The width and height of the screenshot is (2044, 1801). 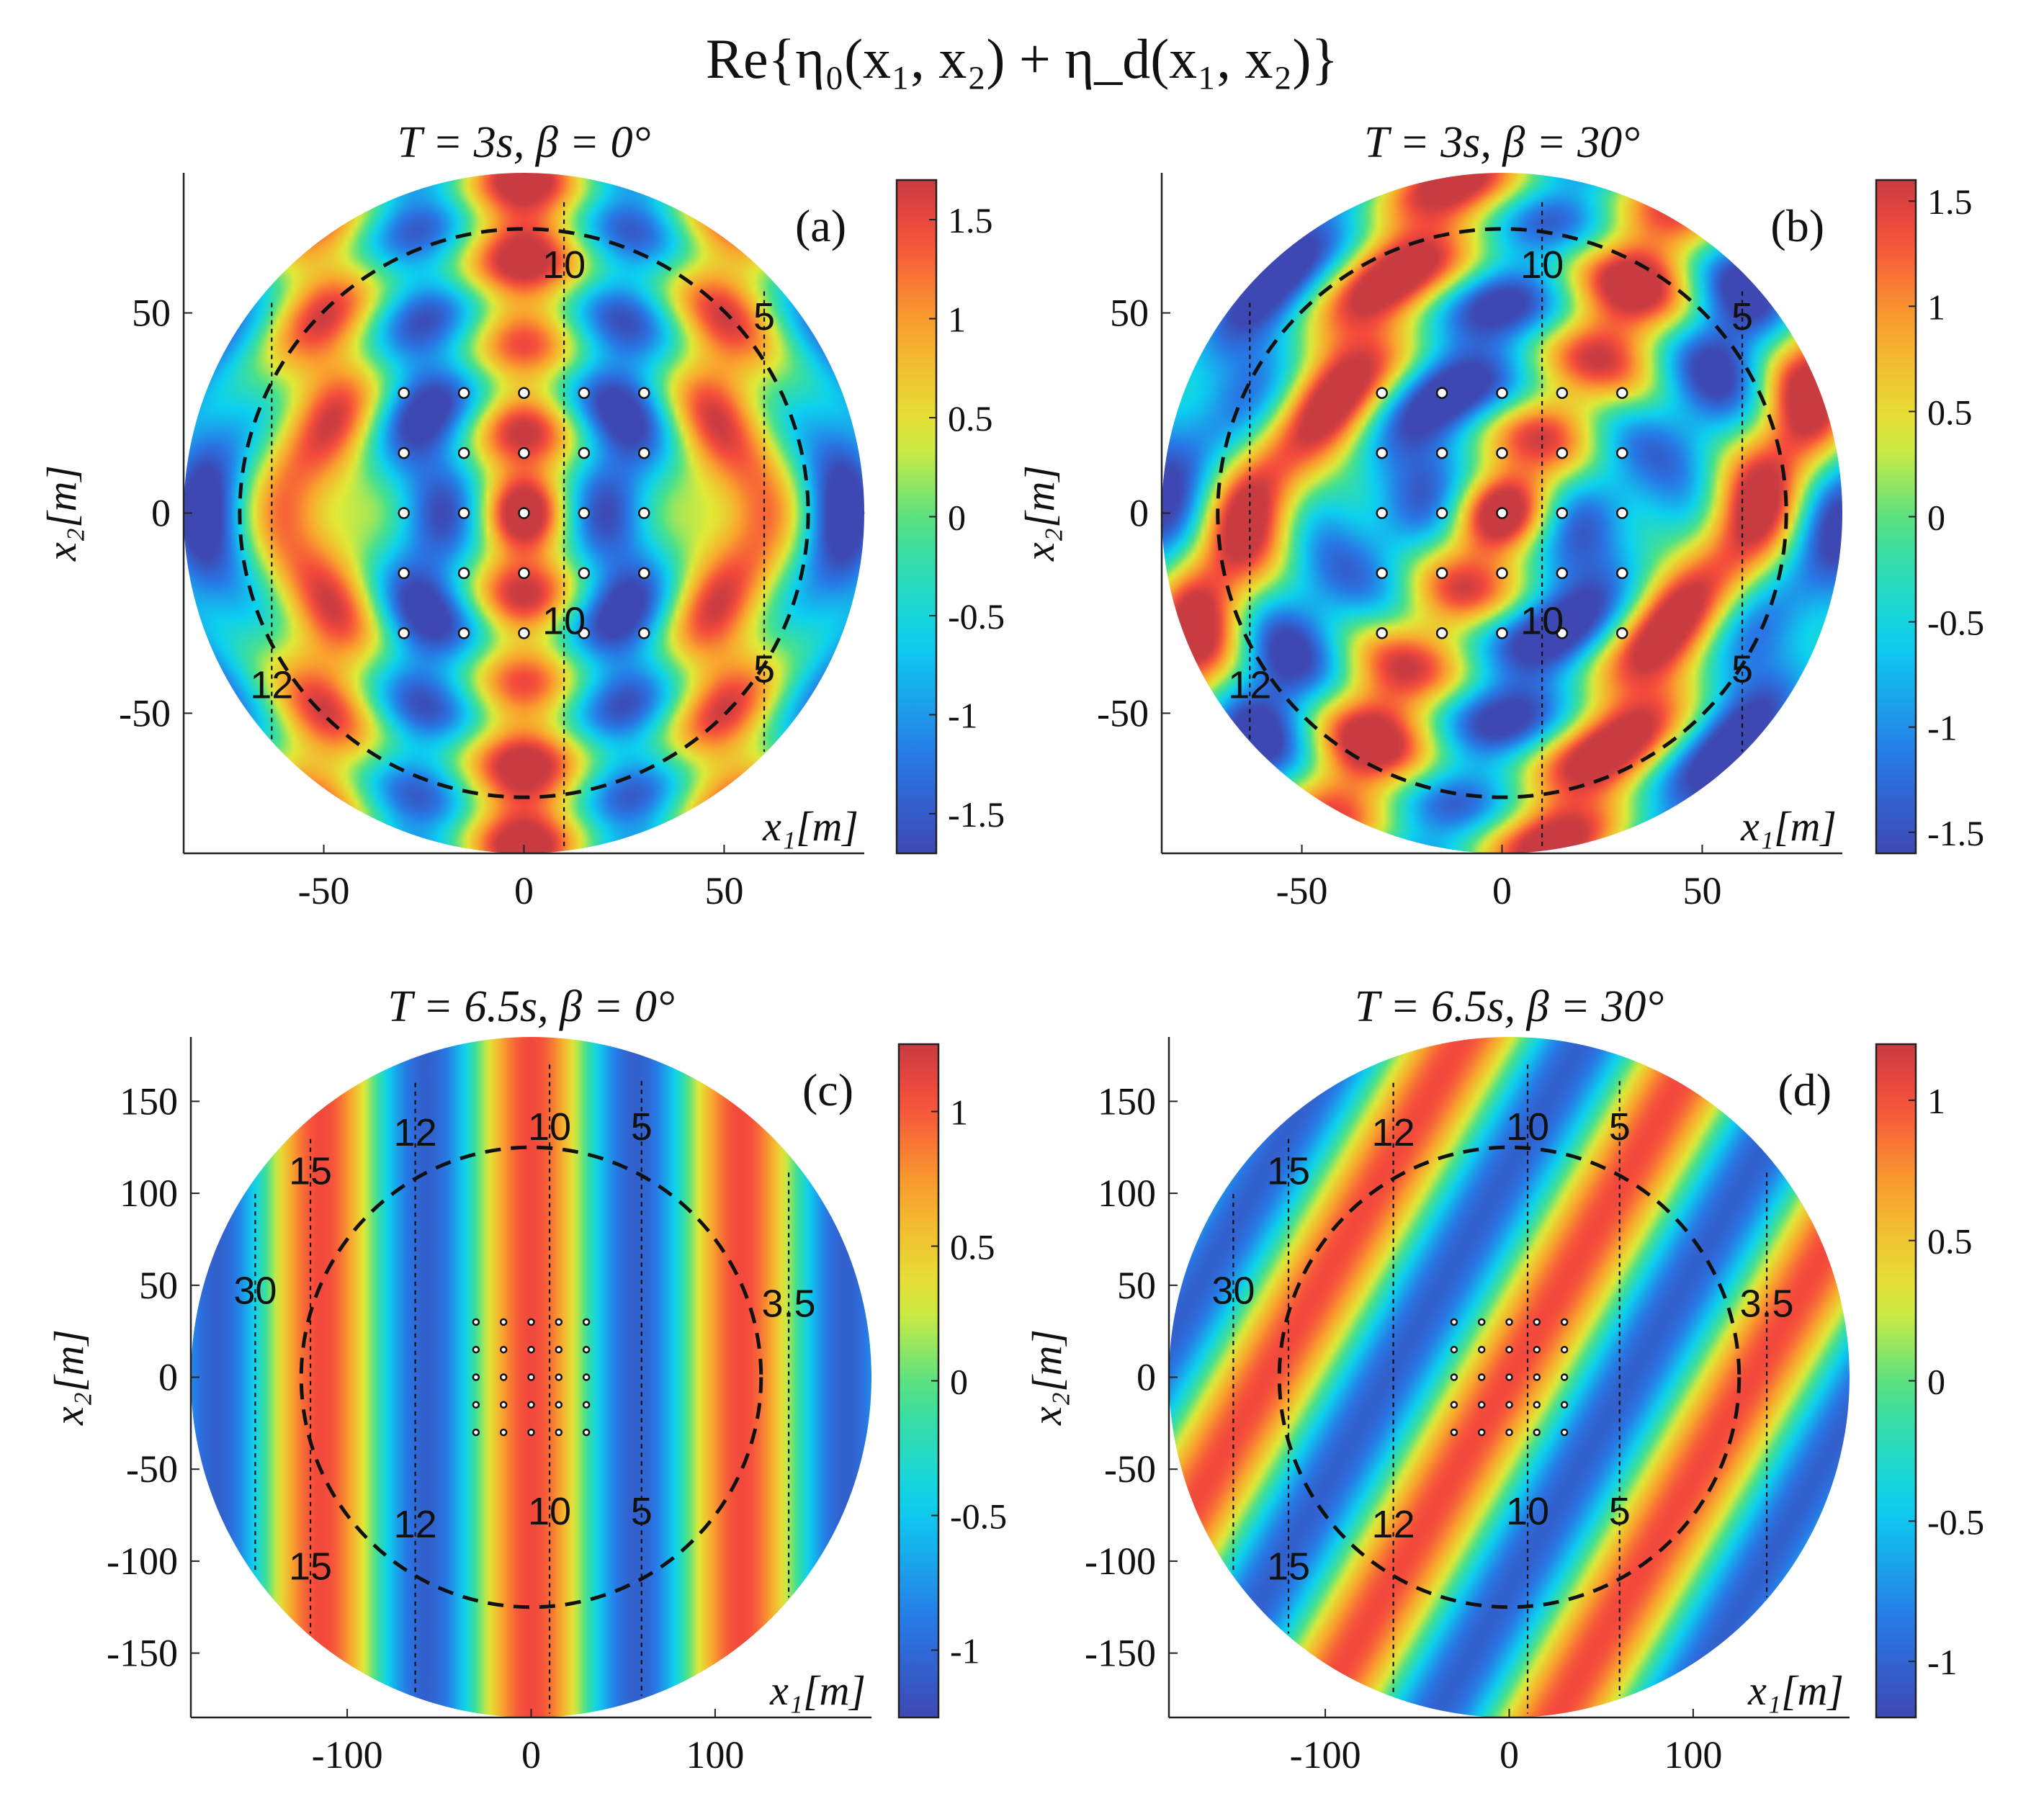 I want to click on x-tick-label: 50, so click(x=1701, y=890).